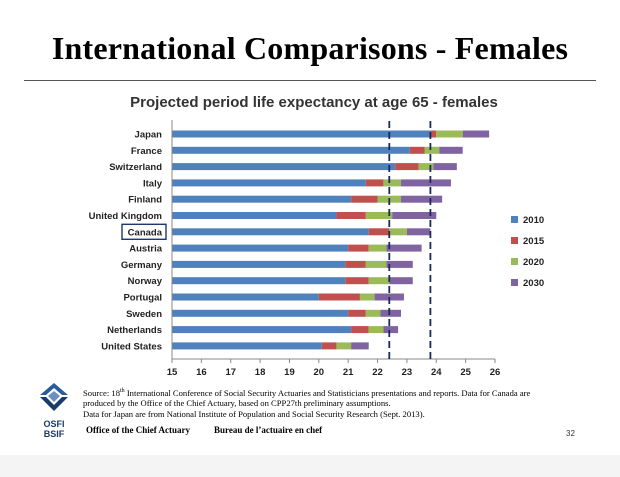 The image size is (620, 477). What do you see at coordinates (399, 264) in the screenshot?
I see `bar-germany-2030` at bounding box center [399, 264].